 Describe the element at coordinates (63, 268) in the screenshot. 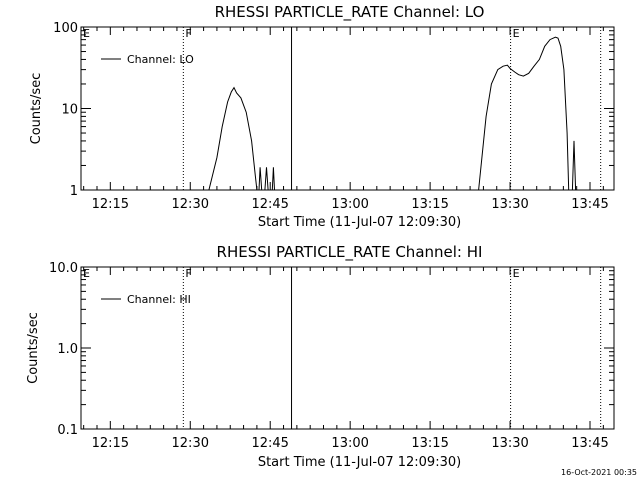

I see `y-tick-label: 10.0` at that location.